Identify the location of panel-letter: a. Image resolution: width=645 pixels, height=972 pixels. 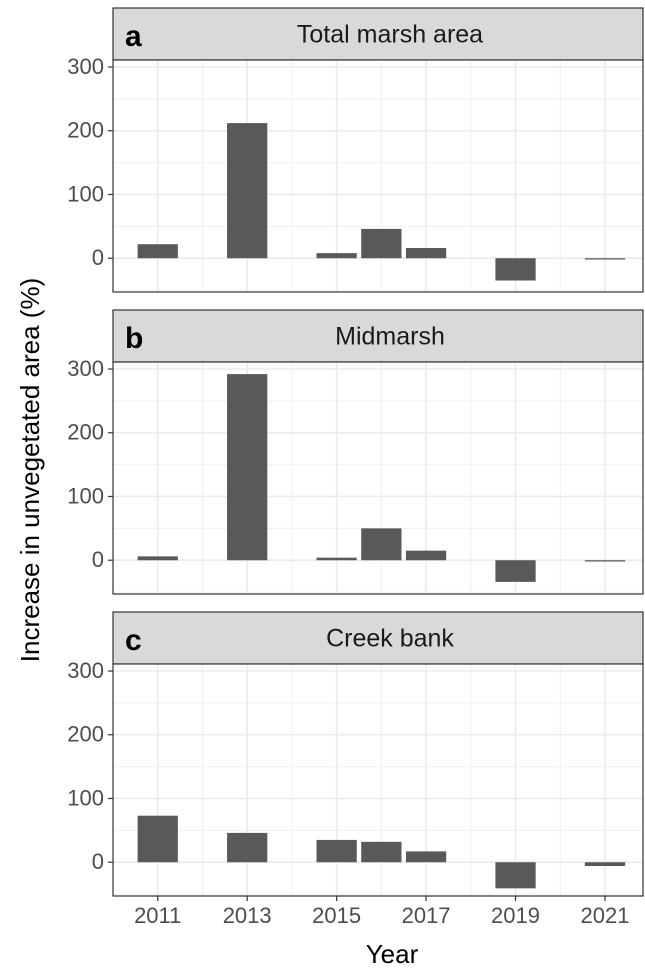
(133, 36).